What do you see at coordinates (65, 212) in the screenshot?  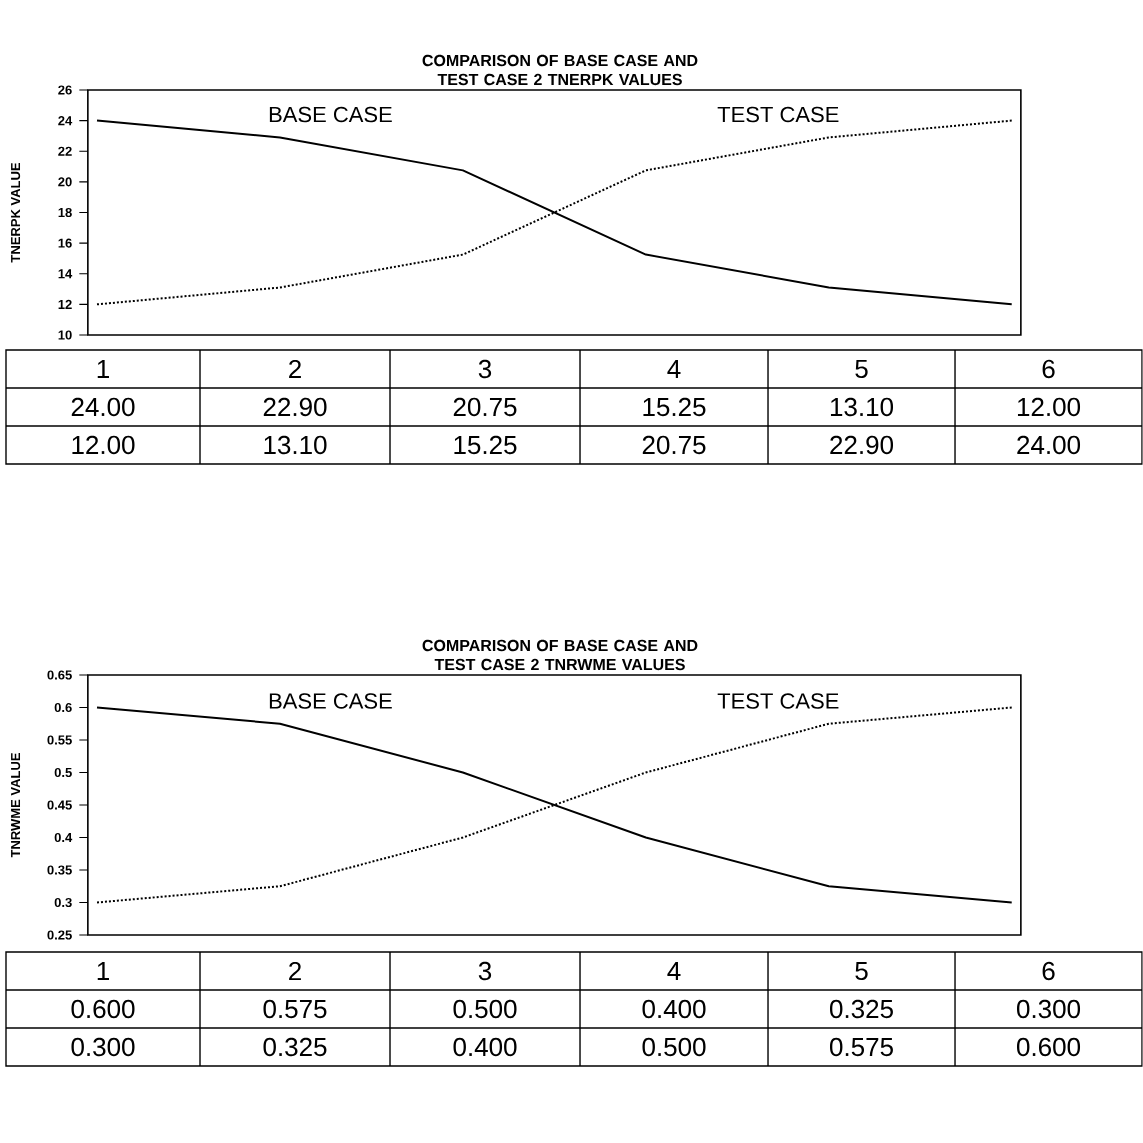 I see `y-tick-label: 18` at bounding box center [65, 212].